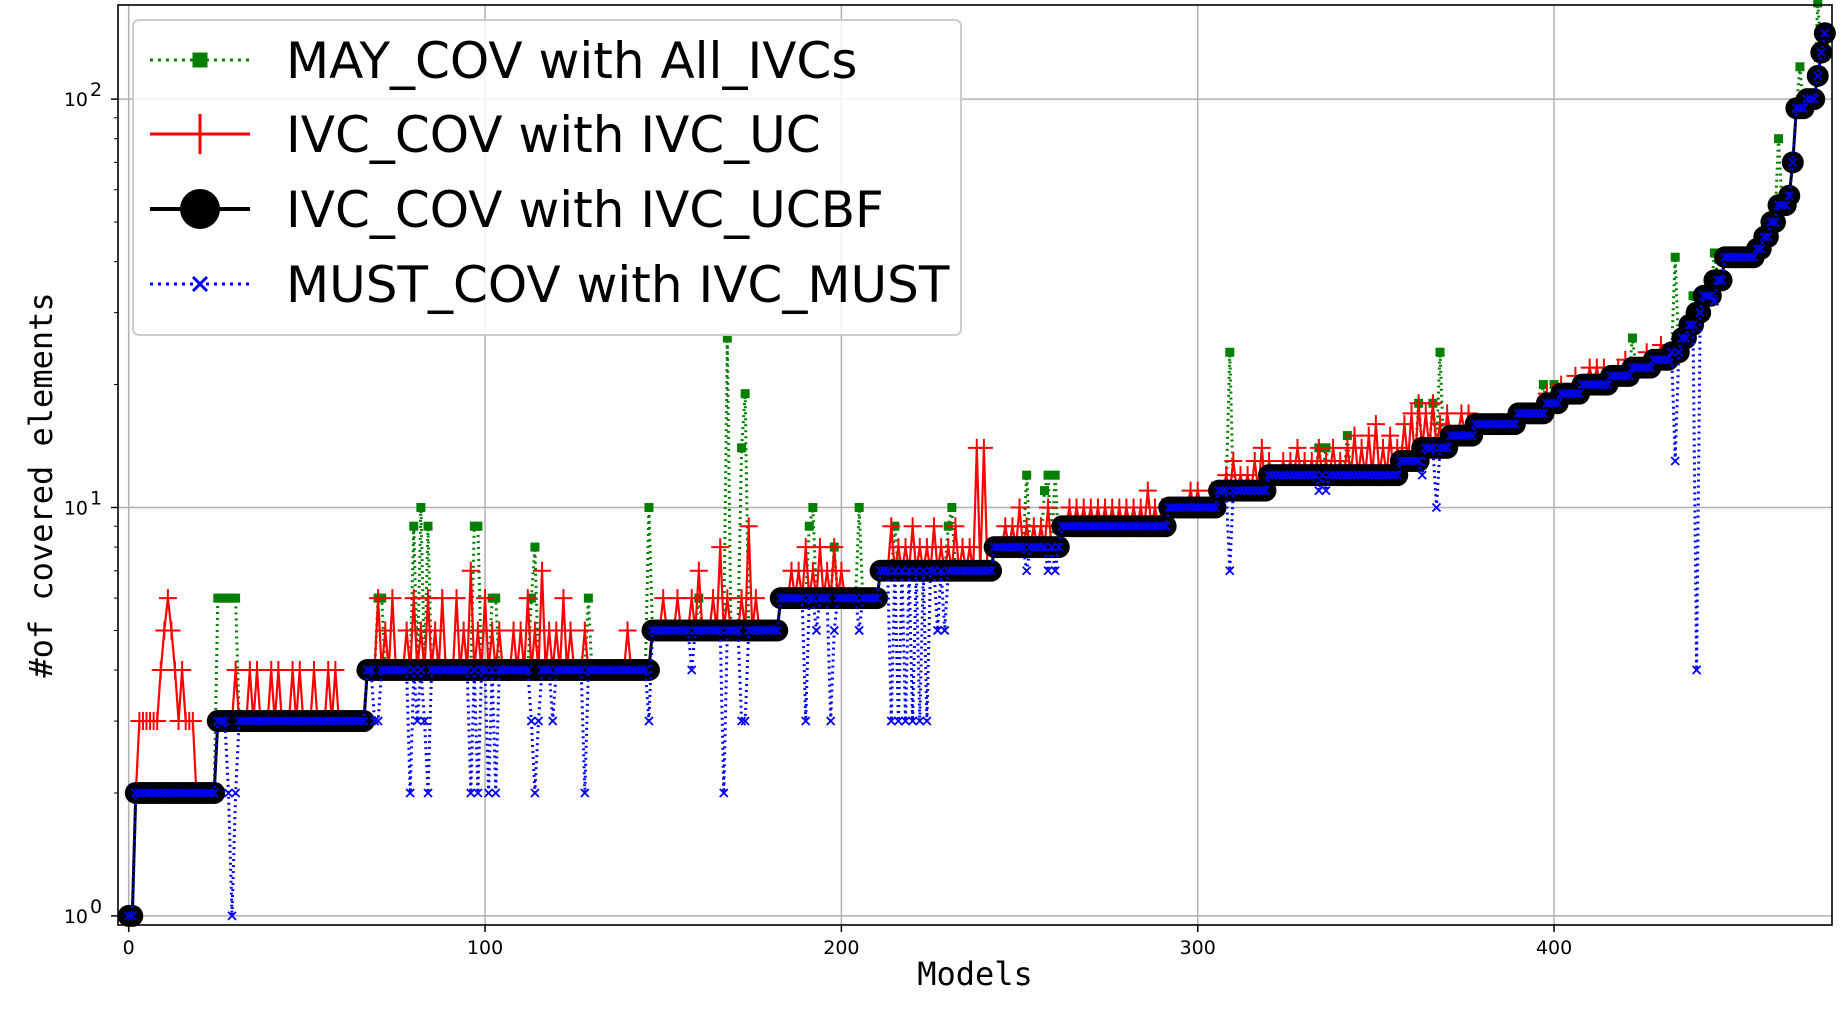  I want to click on x-tick-label: 300, so click(1198, 948).